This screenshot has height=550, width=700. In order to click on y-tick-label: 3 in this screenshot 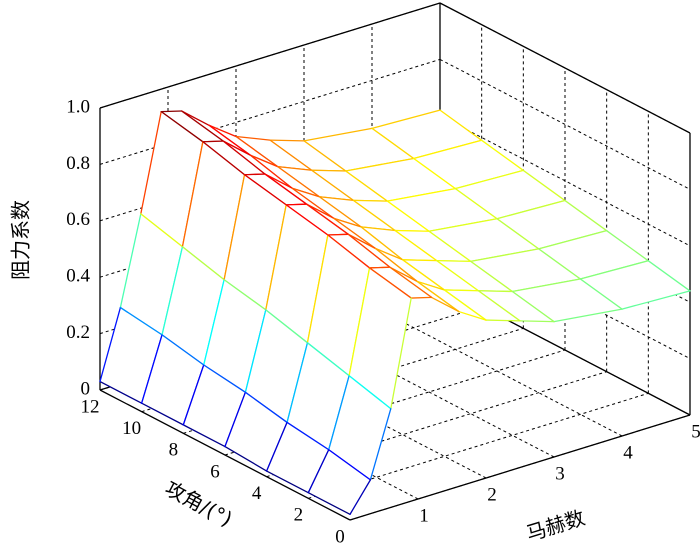, I will do `click(560, 473)`.